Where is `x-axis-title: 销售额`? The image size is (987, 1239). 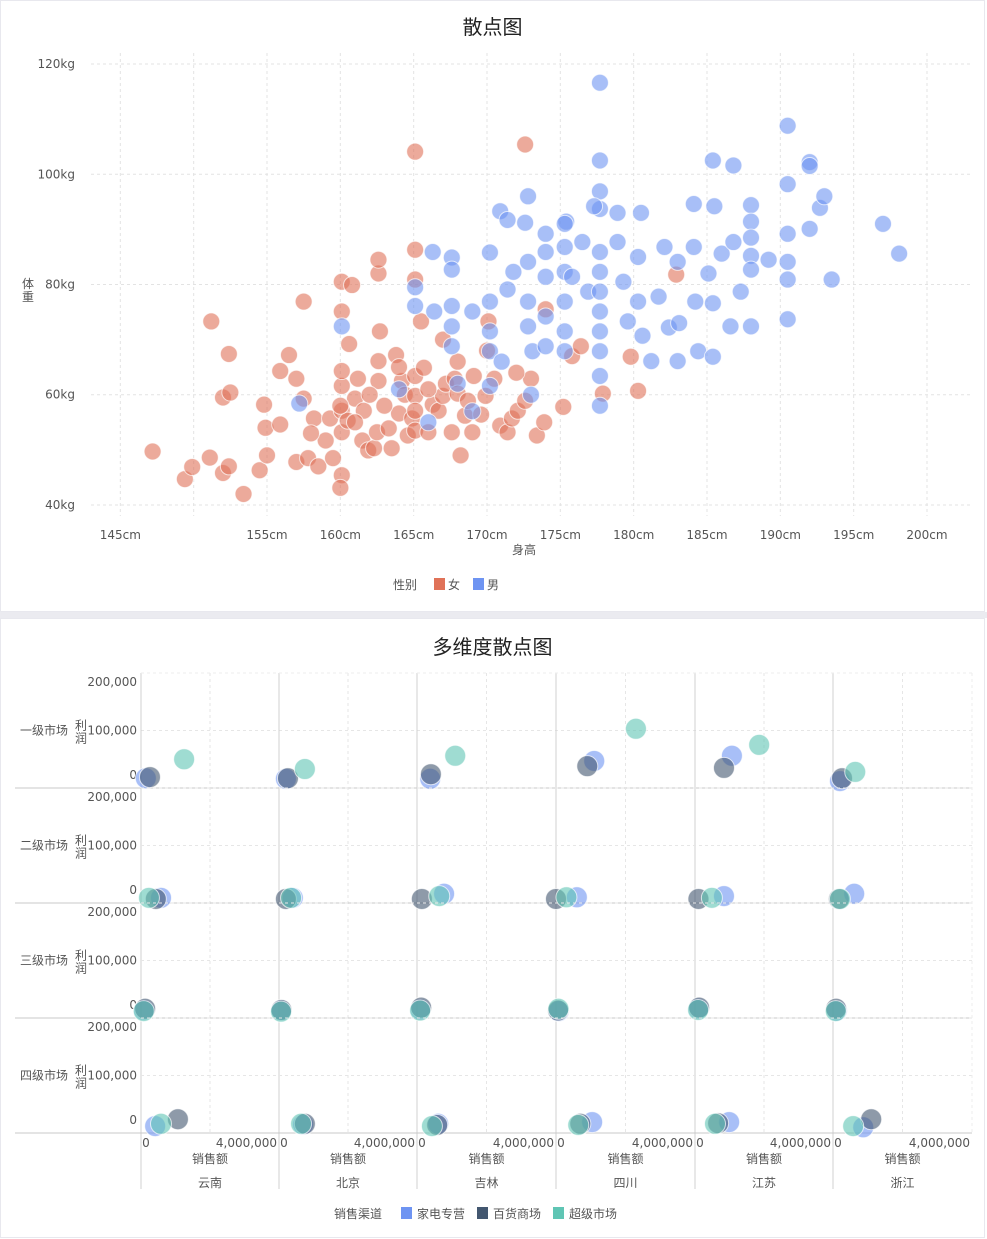 x-axis-title: 销售额 is located at coordinates (625, 1158).